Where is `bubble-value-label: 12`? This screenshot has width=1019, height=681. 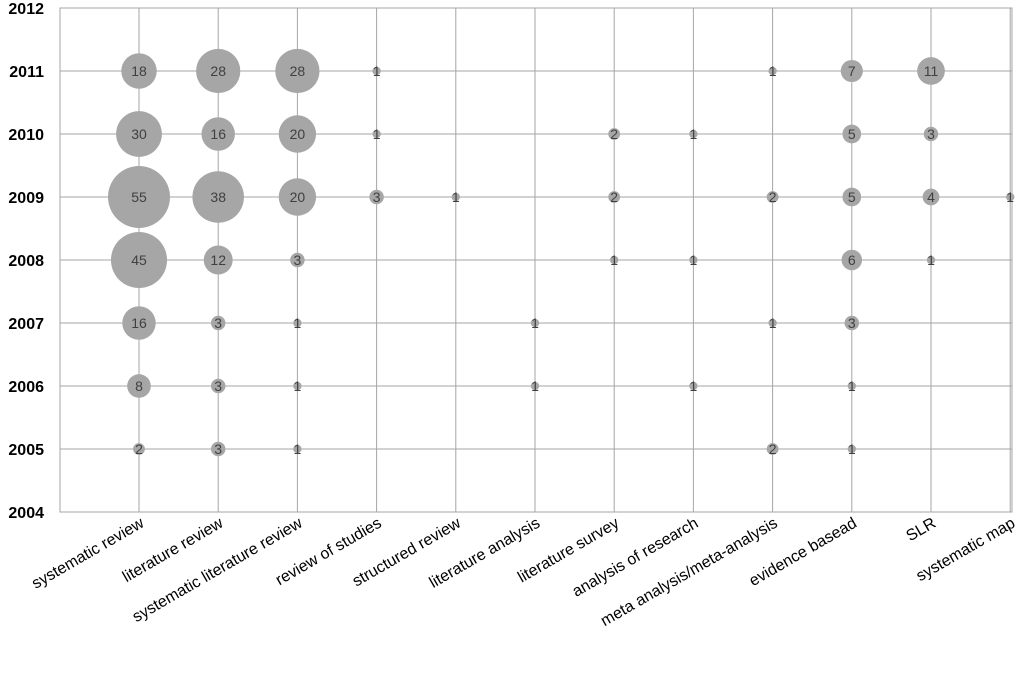
bubble-value-label: 12 is located at coordinates (218, 260).